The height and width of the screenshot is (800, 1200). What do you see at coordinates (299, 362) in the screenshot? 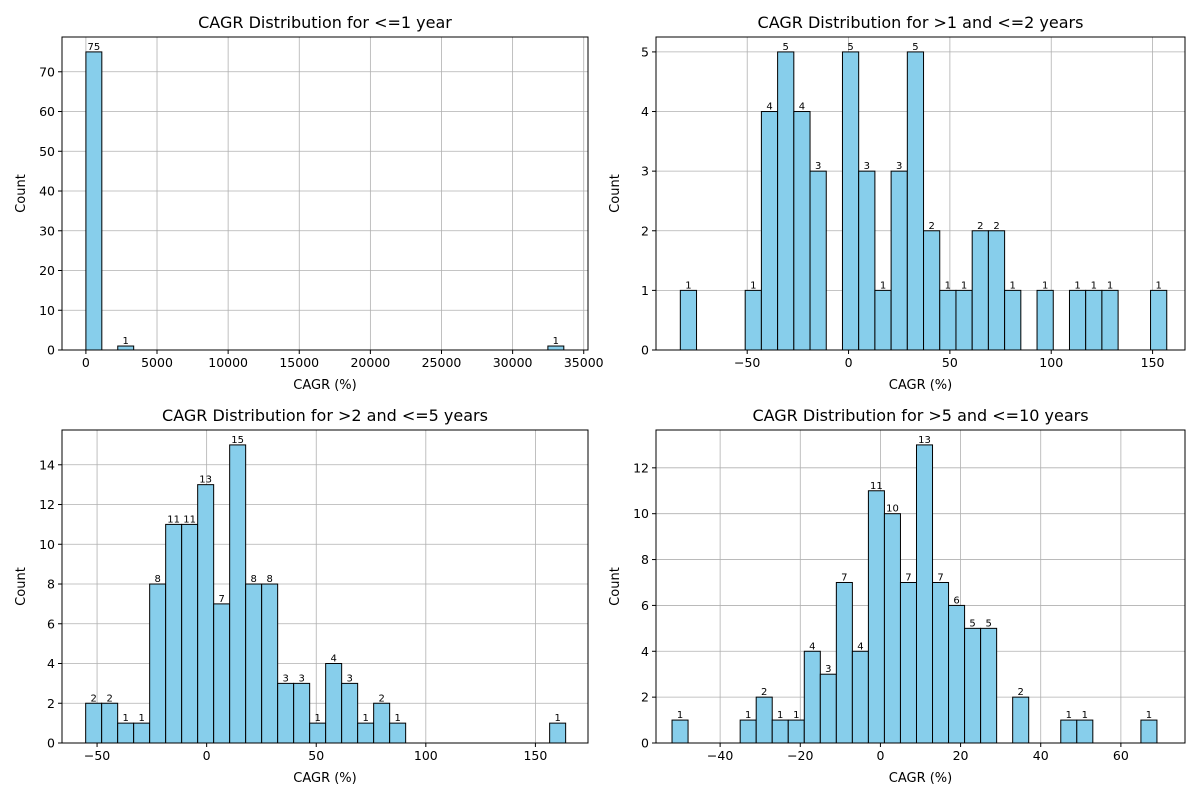
I see `x-tick-label: 15000` at bounding box center [299, 362].